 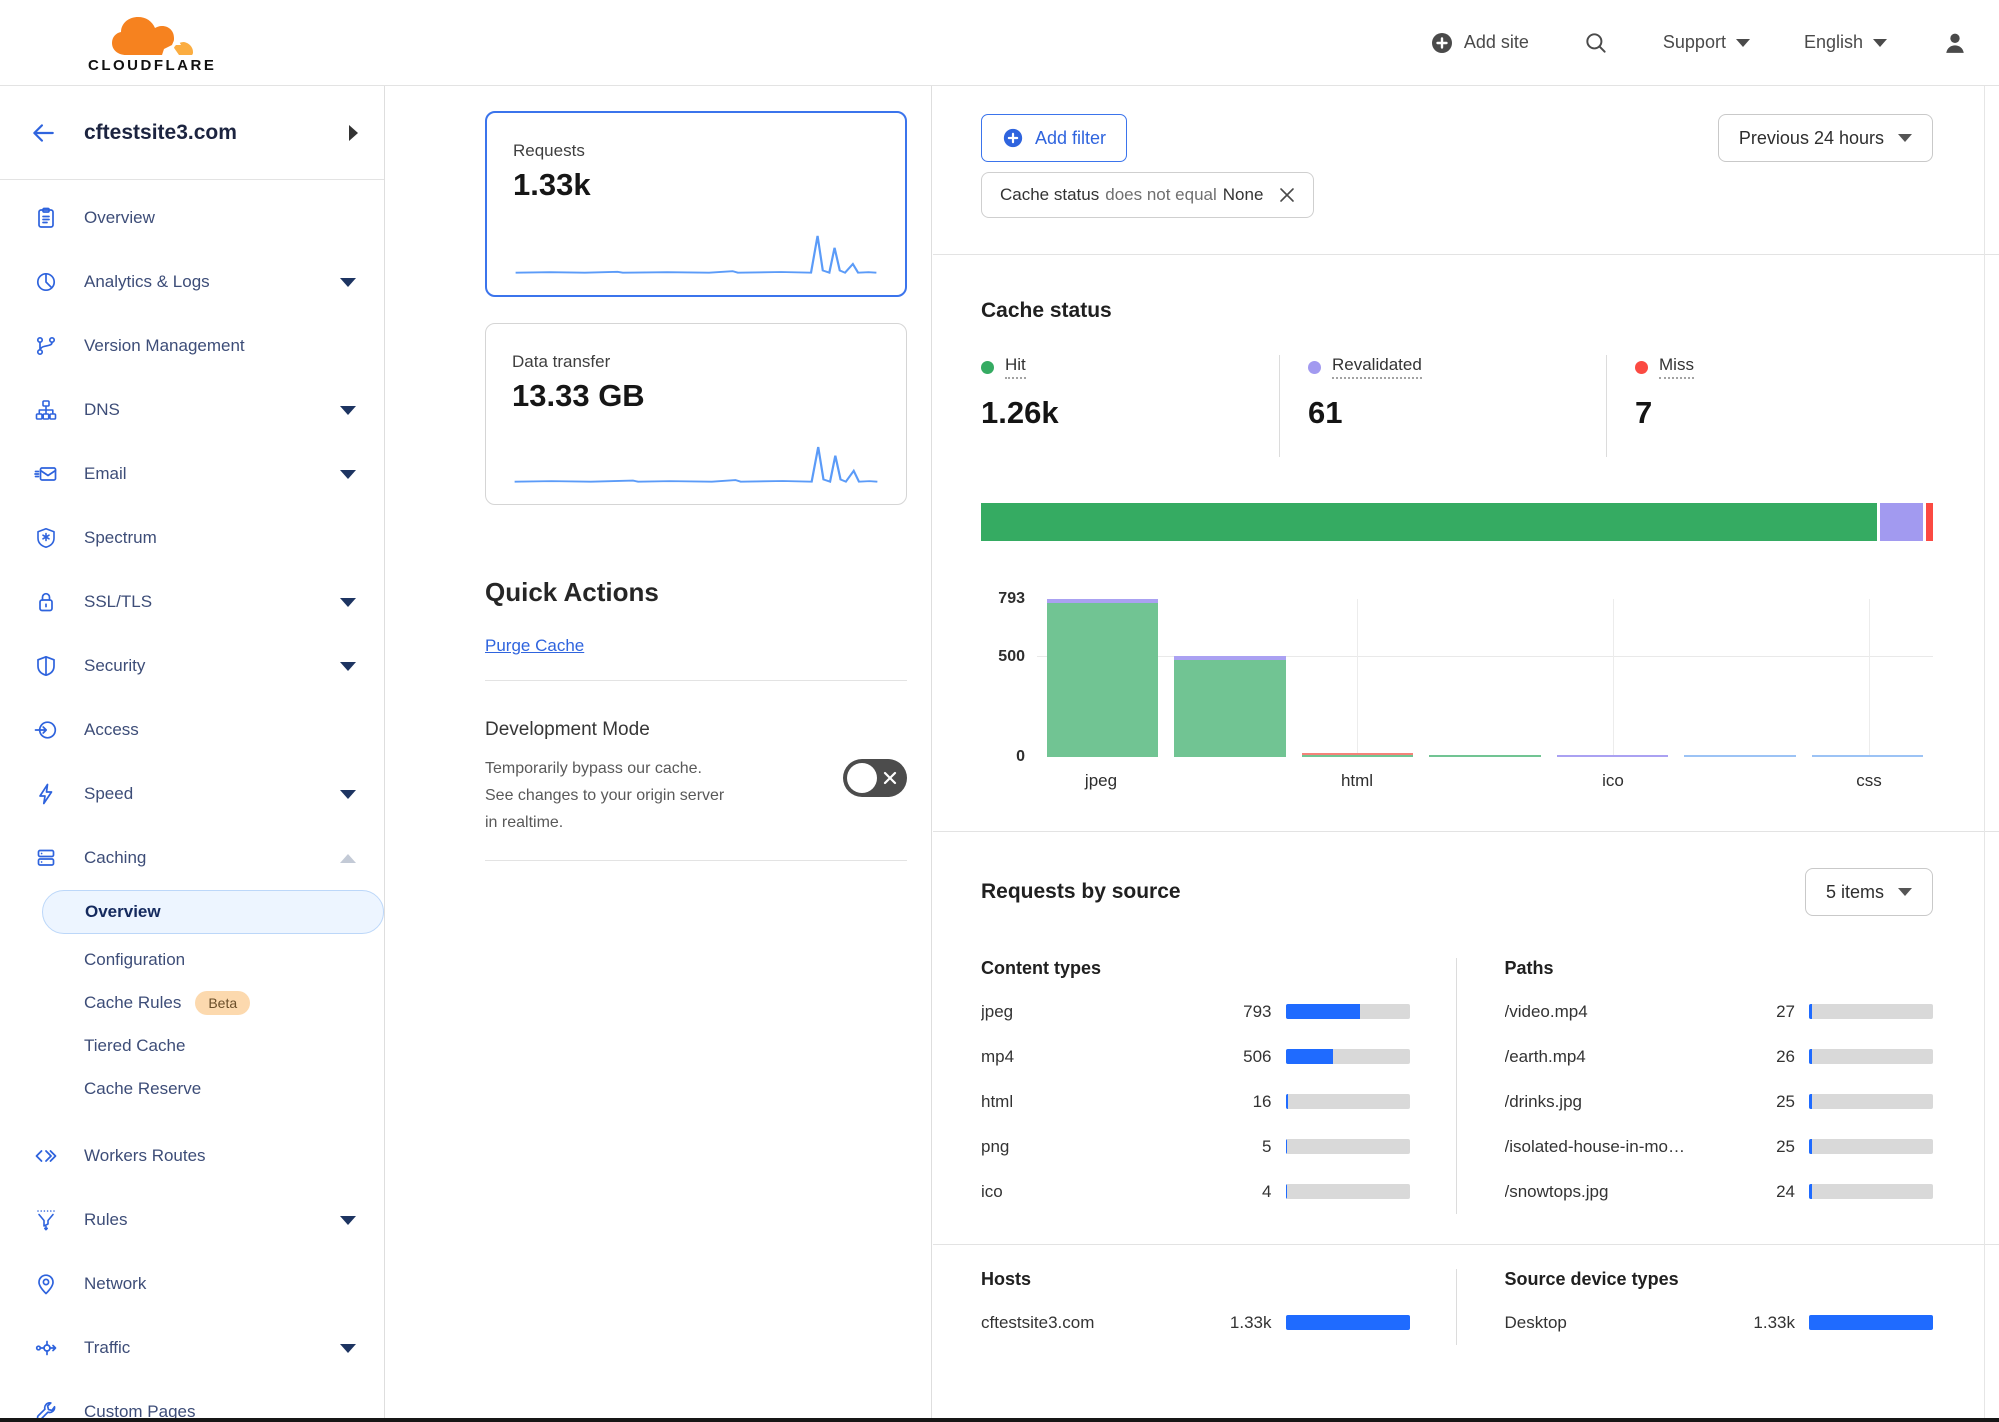 I want to click on login-arrow-icon, so click(x=46, y=730).